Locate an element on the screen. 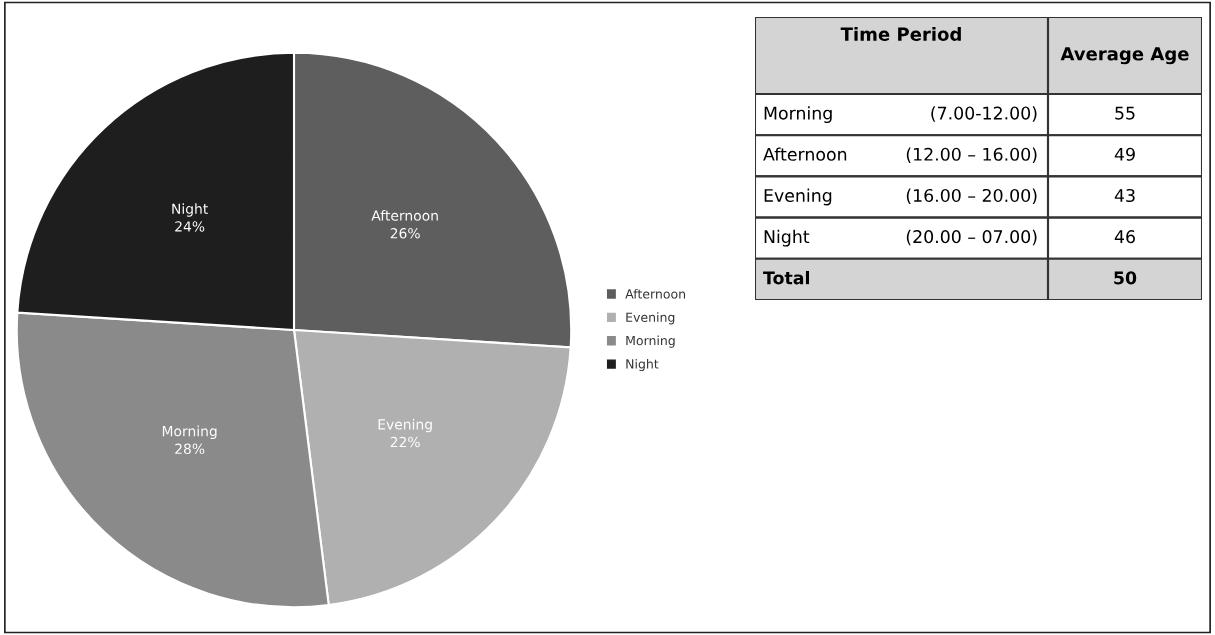 This screenshot has width=1215, height=635. text: (12.00 – 16.00) is located at coordinates (971, 155).